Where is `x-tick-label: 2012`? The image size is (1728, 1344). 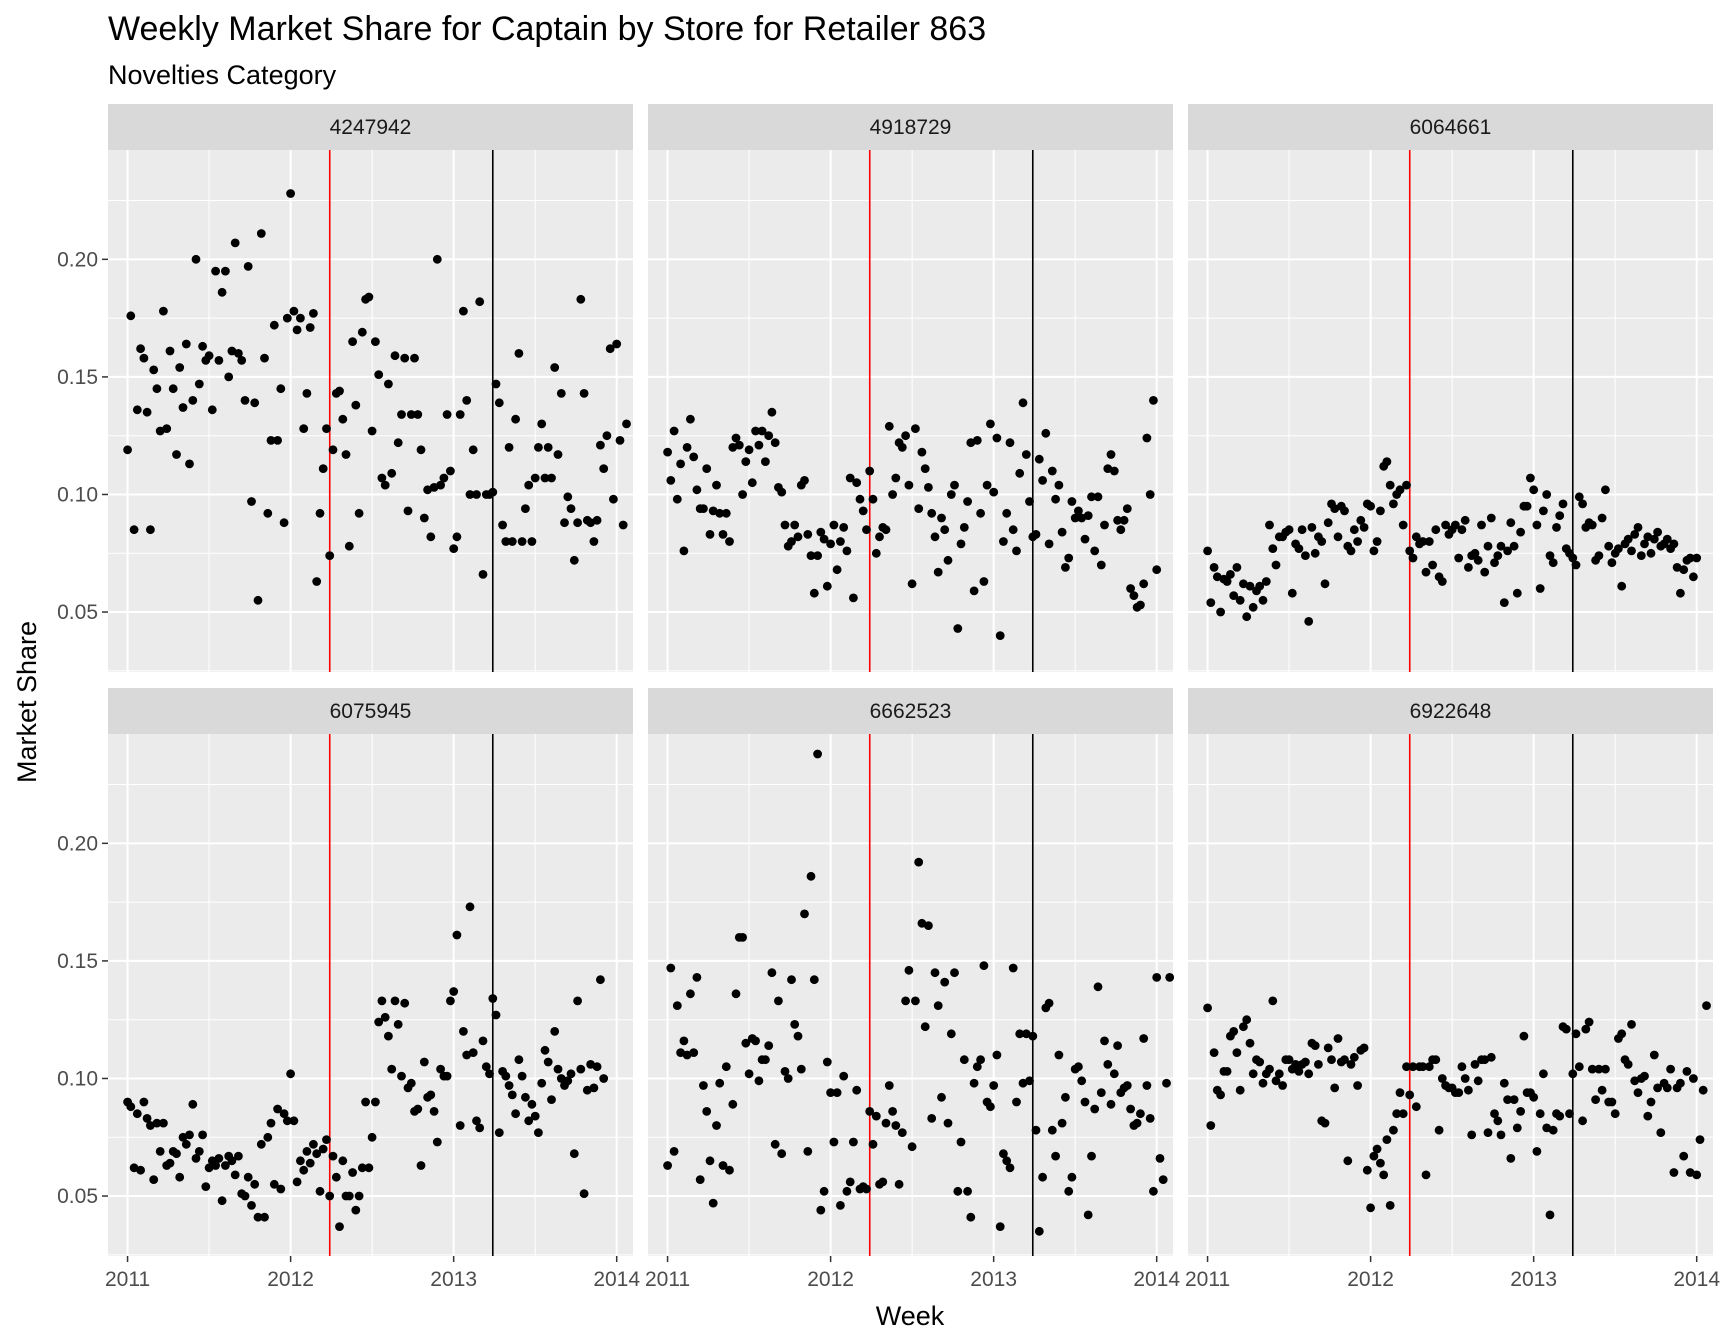 x-tick-label: 2012 is located at coordinates (830, 1279).